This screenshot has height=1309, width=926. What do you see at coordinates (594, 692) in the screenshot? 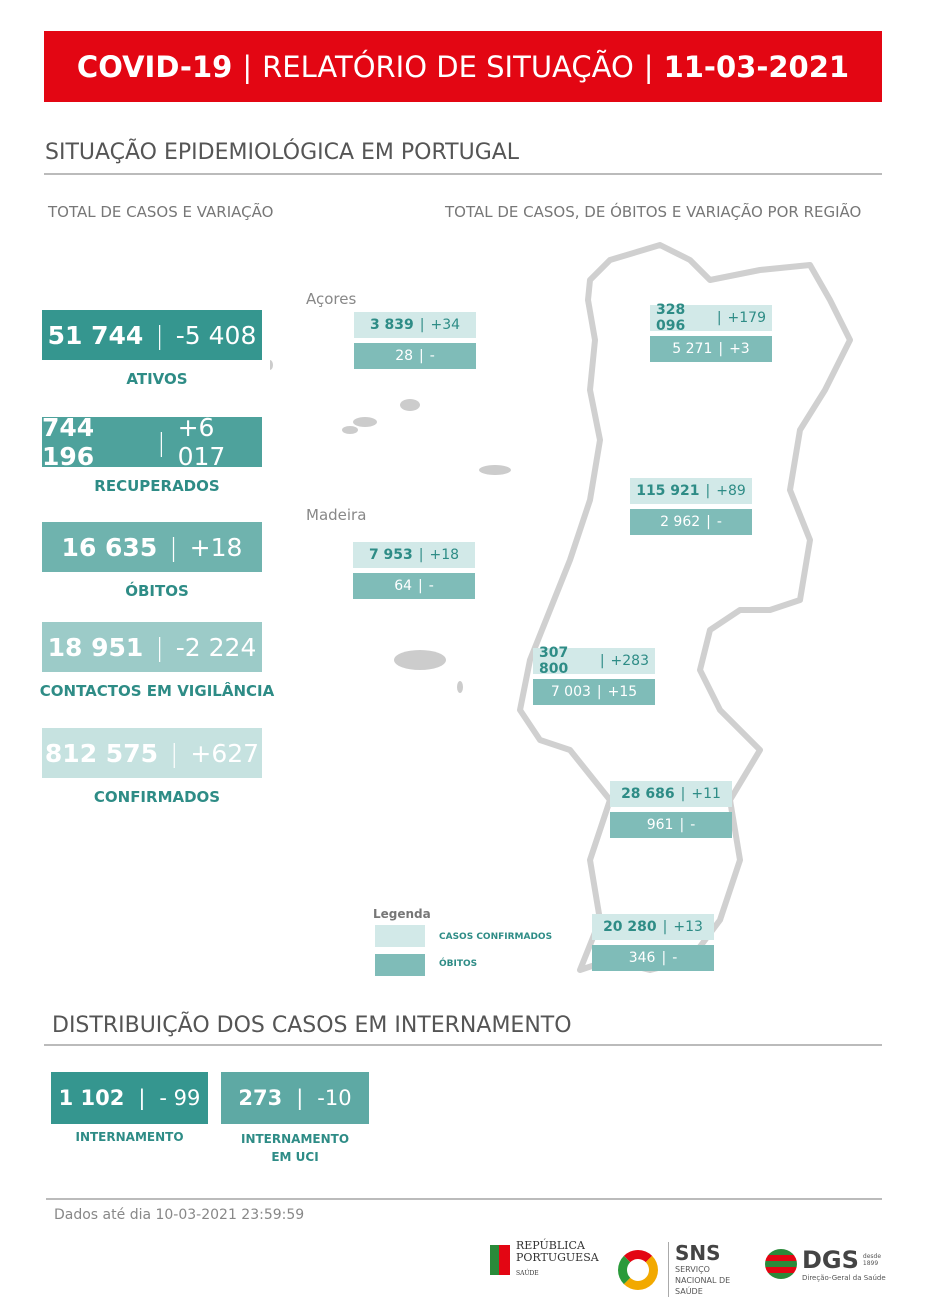
I see `region-deaths: 7 003 | +15` at bounding box center [594, 692].